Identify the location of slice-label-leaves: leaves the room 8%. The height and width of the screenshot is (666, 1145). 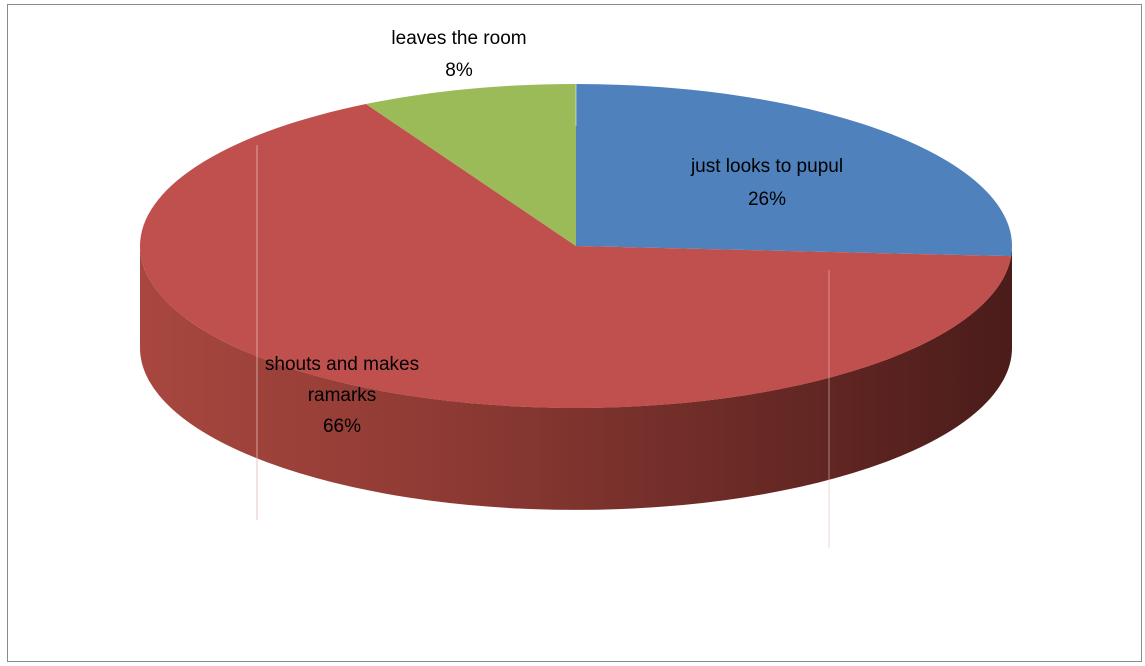
(458, 54).